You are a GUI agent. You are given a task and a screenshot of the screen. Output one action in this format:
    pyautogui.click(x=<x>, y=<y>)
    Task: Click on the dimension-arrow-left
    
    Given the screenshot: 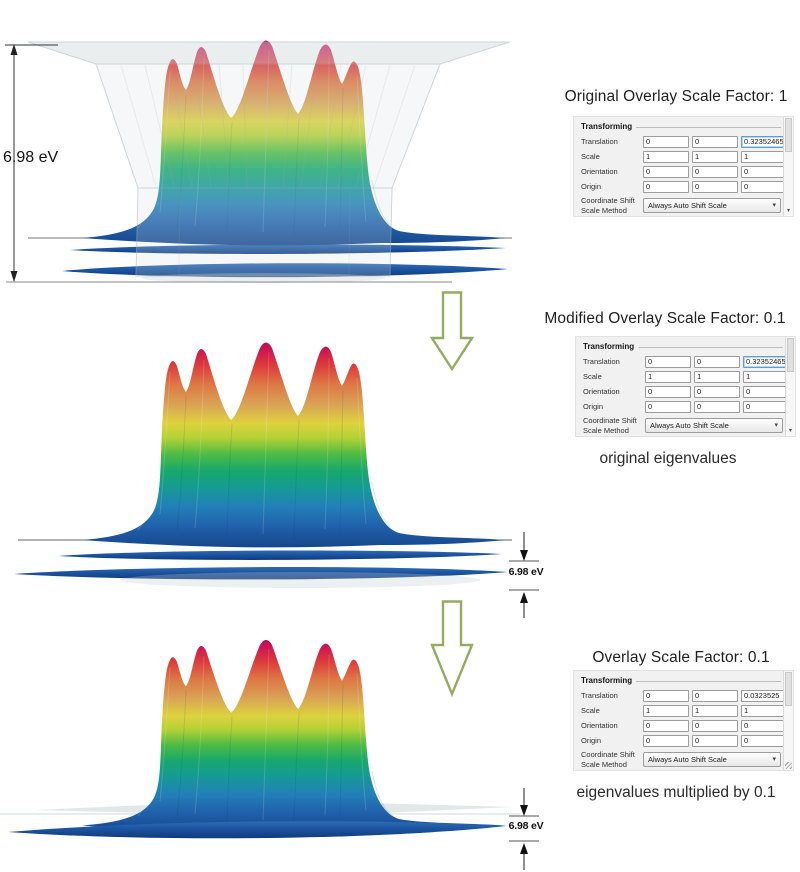 What is the action you would take?
    pyautogui.click(x=31, y=163)
    